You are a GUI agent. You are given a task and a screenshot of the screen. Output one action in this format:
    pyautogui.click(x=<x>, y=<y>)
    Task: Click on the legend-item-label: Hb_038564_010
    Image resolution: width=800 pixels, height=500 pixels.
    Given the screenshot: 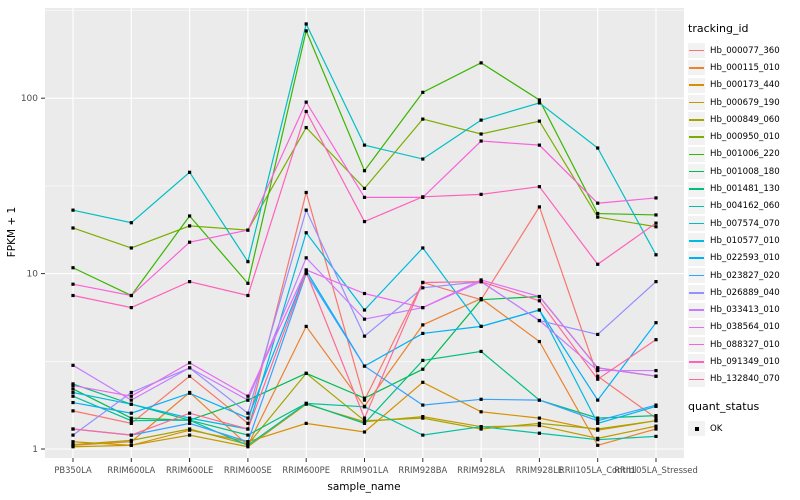 What is the action you would take?
    pyautogui.click(x=745, y=327)
    